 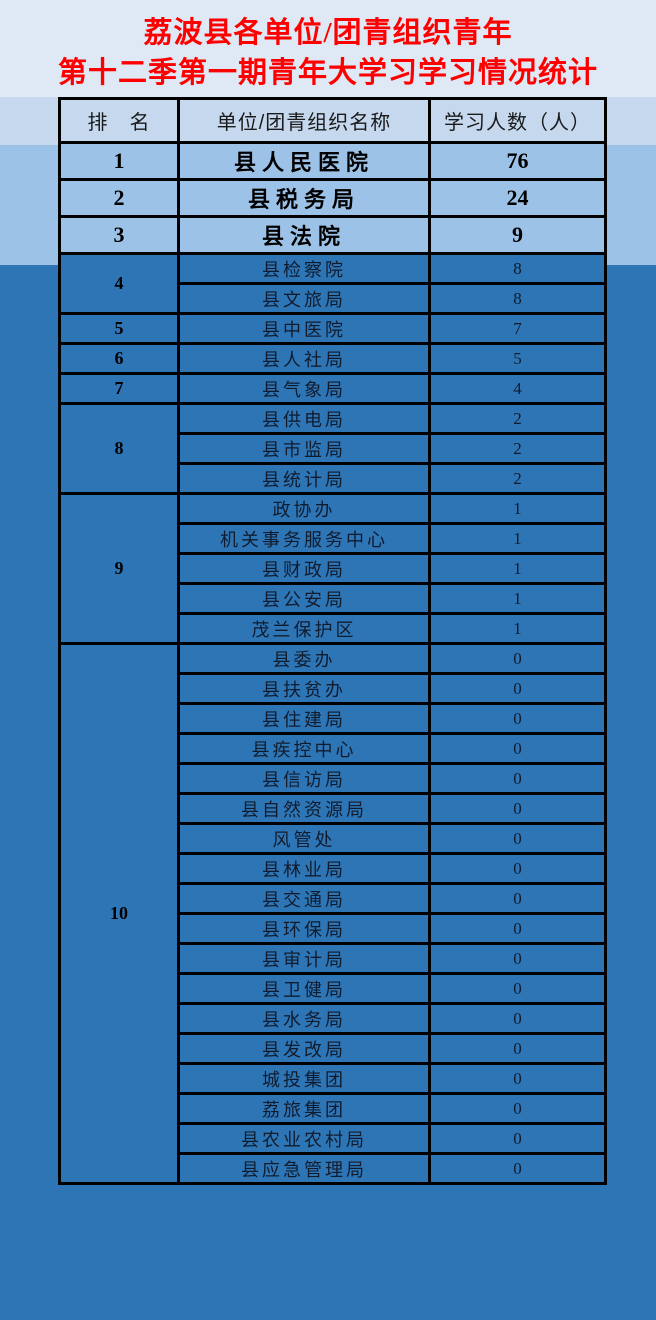 I want to click on table-row: 县统计局 2, so click(x=333, y=478).